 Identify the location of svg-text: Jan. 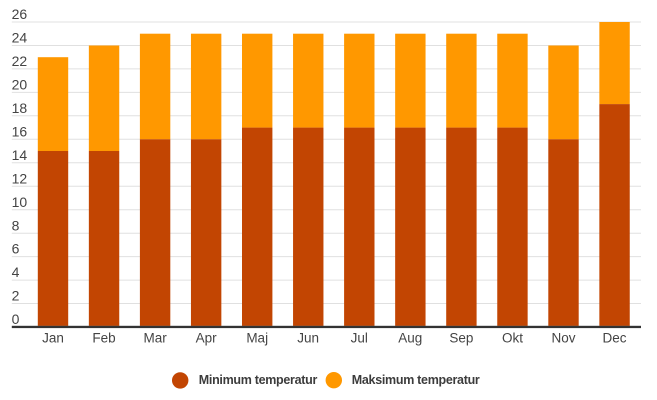
(53, 337).